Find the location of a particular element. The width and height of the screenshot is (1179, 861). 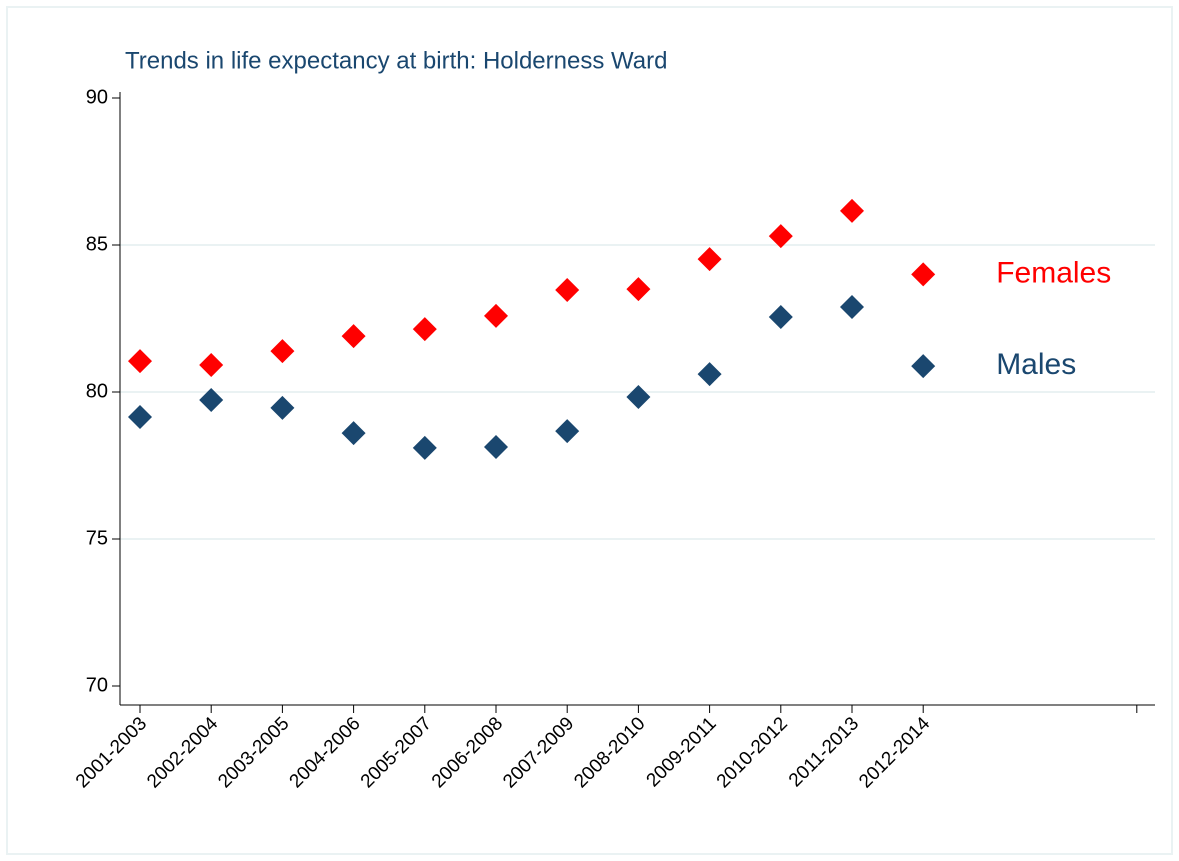

y-tick-label: 70 is located at coordinates (97, 685).